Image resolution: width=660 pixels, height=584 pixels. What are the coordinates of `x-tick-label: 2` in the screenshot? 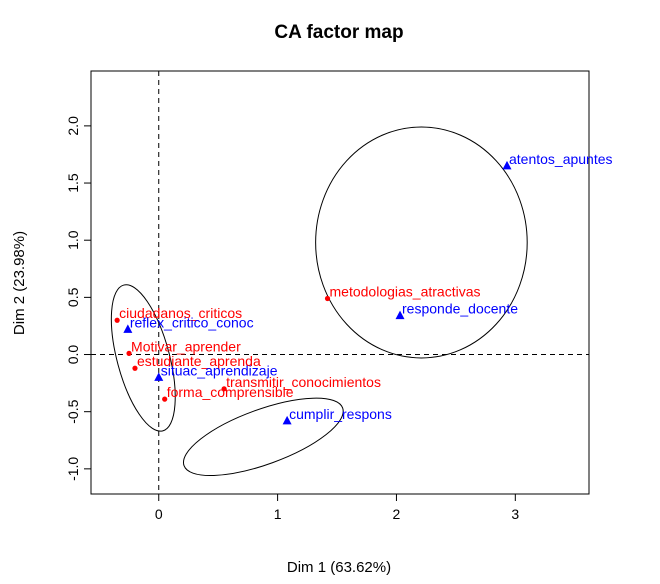 It's located at (397, 514).